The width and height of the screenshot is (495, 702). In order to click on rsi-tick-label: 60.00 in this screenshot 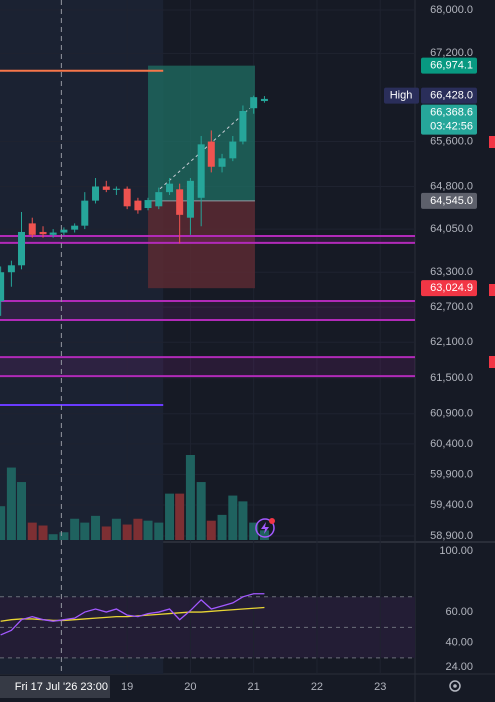, I will do `click(459, 612)`.